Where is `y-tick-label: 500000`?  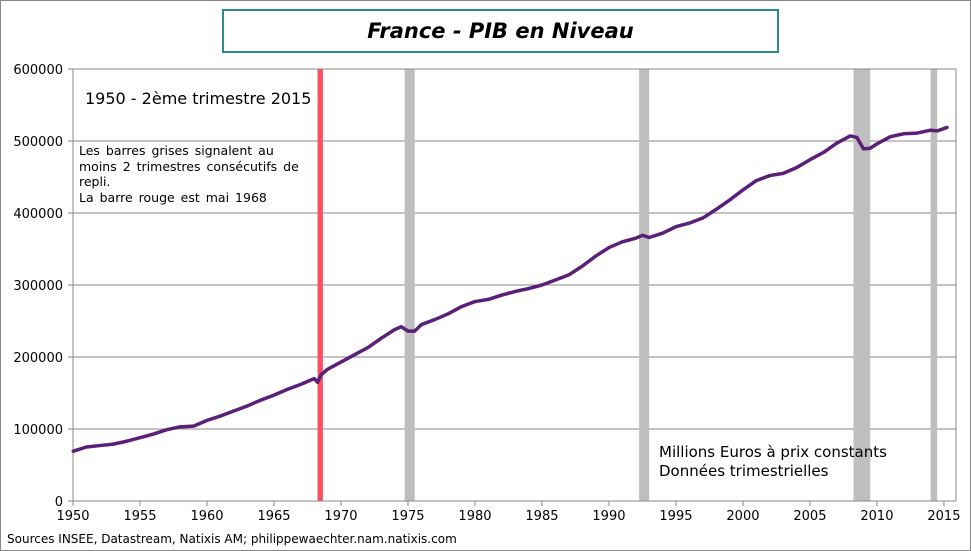 y-tick-label: 500000 is located at coordinates (38, 142).